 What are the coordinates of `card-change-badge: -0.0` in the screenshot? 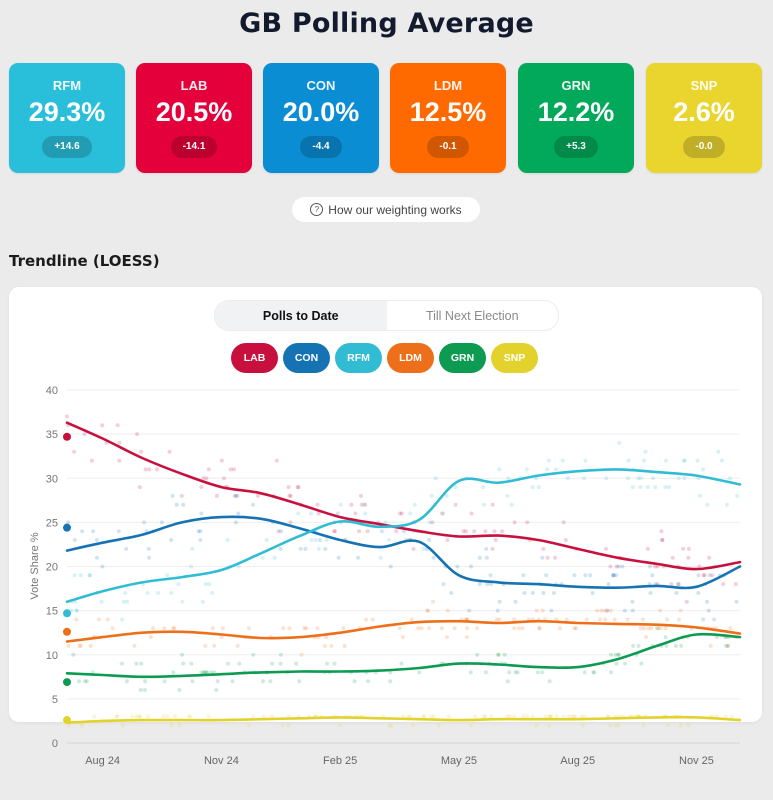 It's located at (704, 147).